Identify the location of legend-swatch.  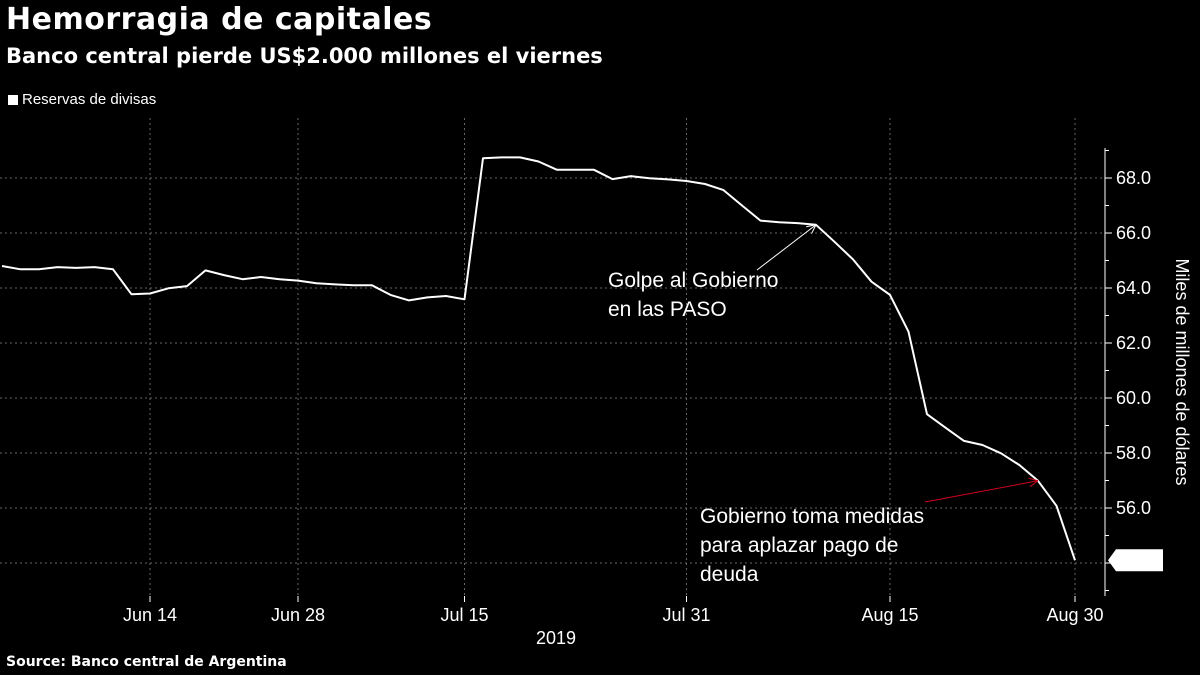
(13, 99).